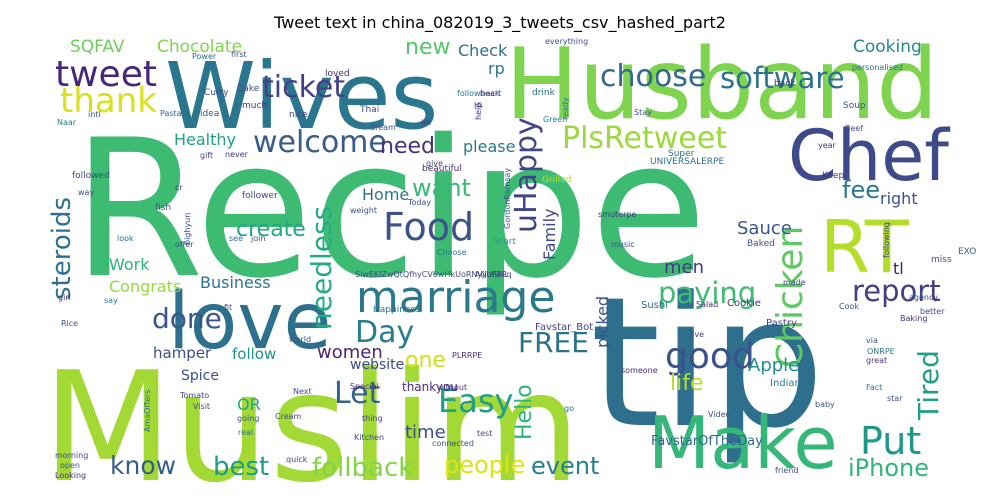  Describe the element at coordinates (236, 238) in the screenshot. I see `word-see: see` at that location.